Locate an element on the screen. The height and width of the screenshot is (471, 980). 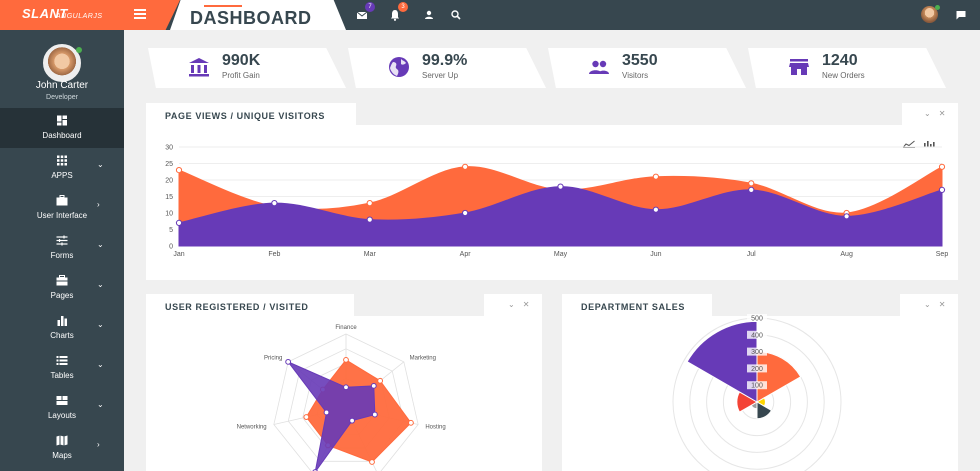
top-user-avatar is located at coordinates (929, 14).